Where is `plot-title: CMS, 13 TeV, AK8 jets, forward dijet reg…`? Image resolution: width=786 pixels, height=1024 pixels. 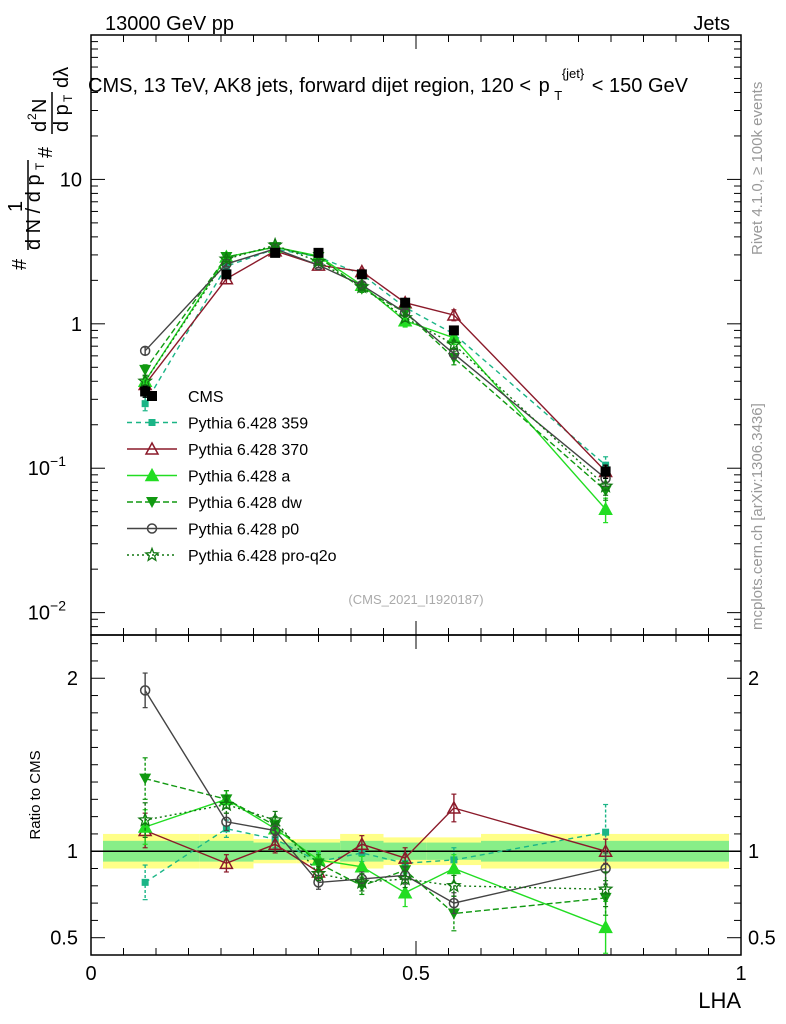 plot-title: CMS, 13 TeV, AK8 jets, forward dijet reg… is located at coordinates (388, 83).